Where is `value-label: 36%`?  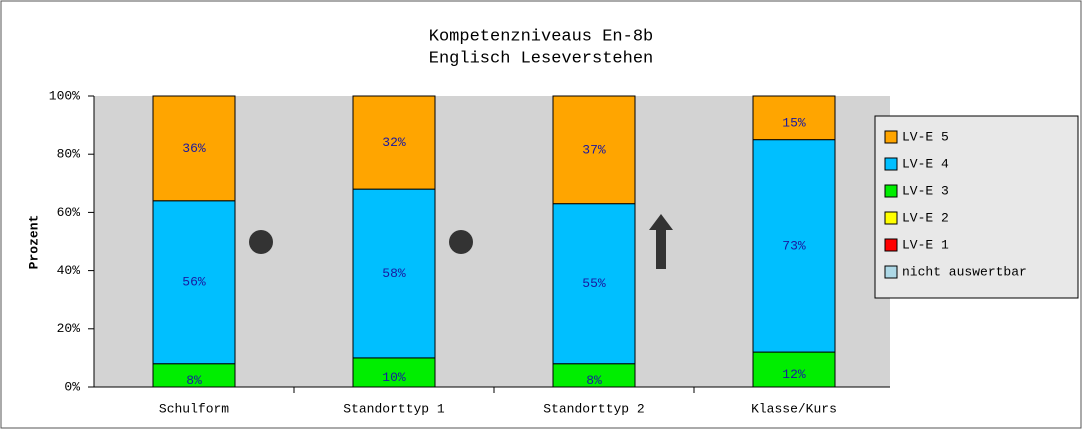
value-label: 36% is located at coordinates (194, 148).